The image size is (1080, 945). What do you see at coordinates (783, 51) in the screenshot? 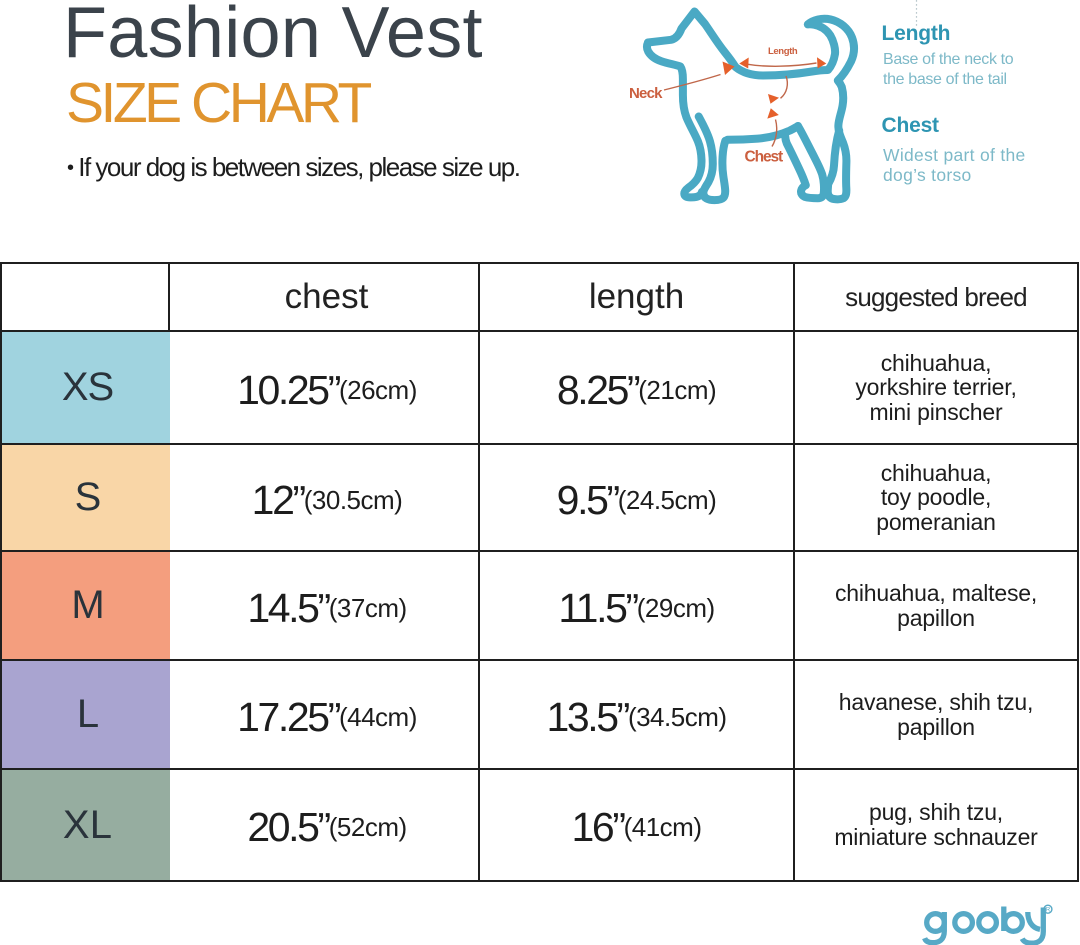
I see `svg-text: Length` at bounding box center [783, 51].